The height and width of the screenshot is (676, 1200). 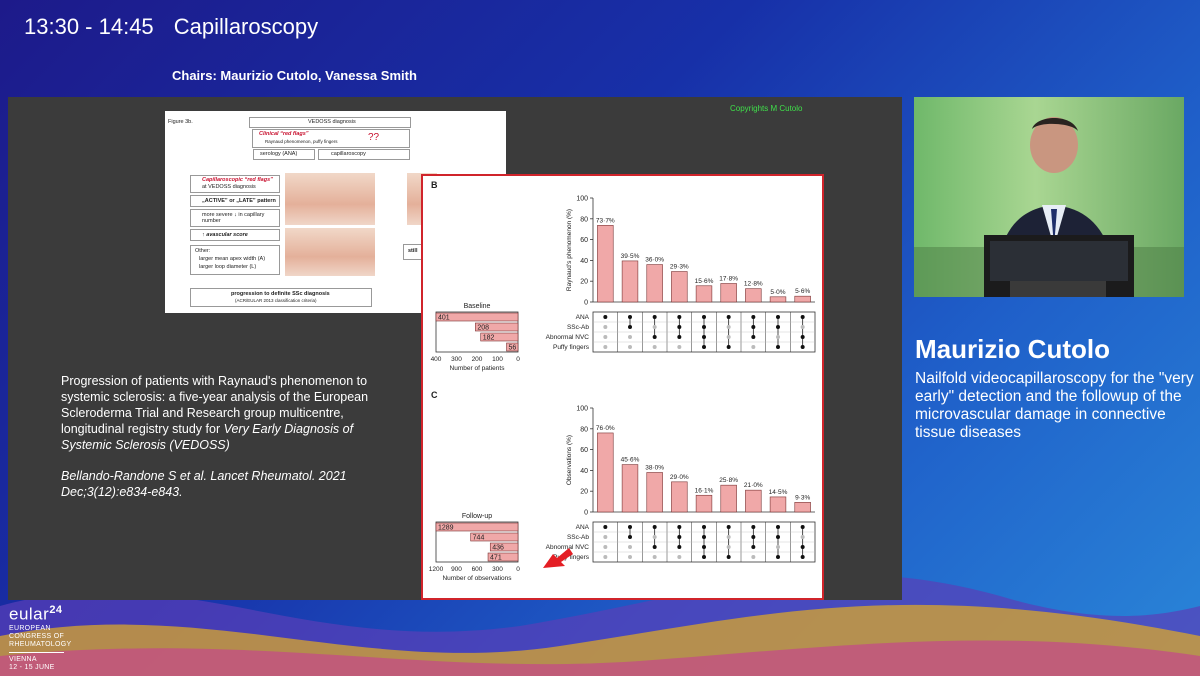 I want to click on other-item-2: larger loop diameter (L), so click(x=228, y=267).